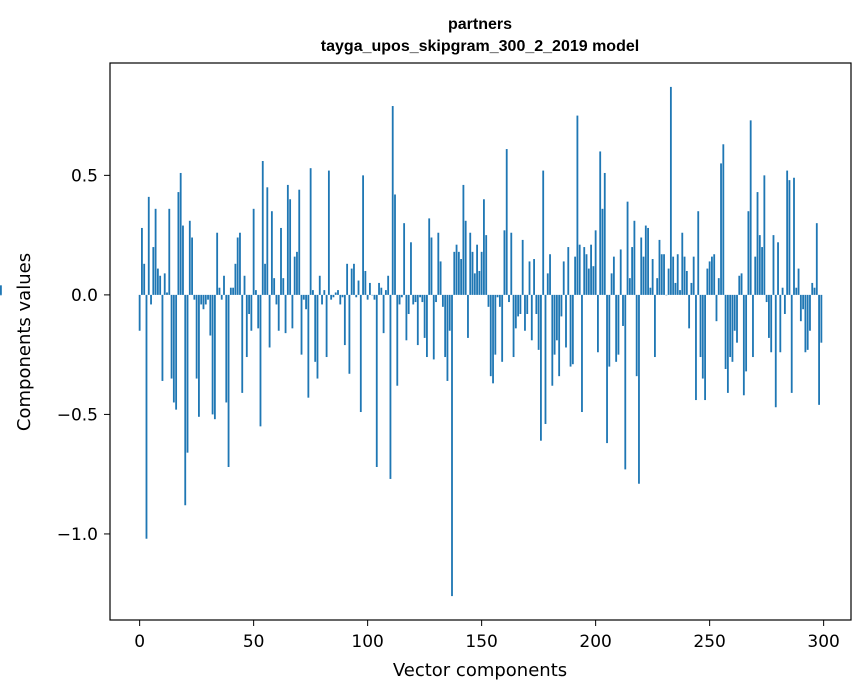 The width and height of the screenshot is (867, 696). I want to click on x-axis-label: Vector components, so click(480, 670).